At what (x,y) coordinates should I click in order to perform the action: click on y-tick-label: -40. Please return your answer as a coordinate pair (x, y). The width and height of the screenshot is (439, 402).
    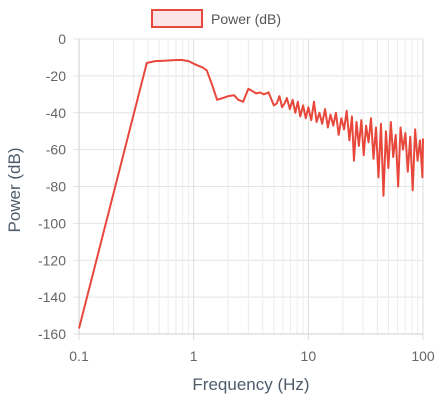
    Looking at the image, I should click on (56, 113).